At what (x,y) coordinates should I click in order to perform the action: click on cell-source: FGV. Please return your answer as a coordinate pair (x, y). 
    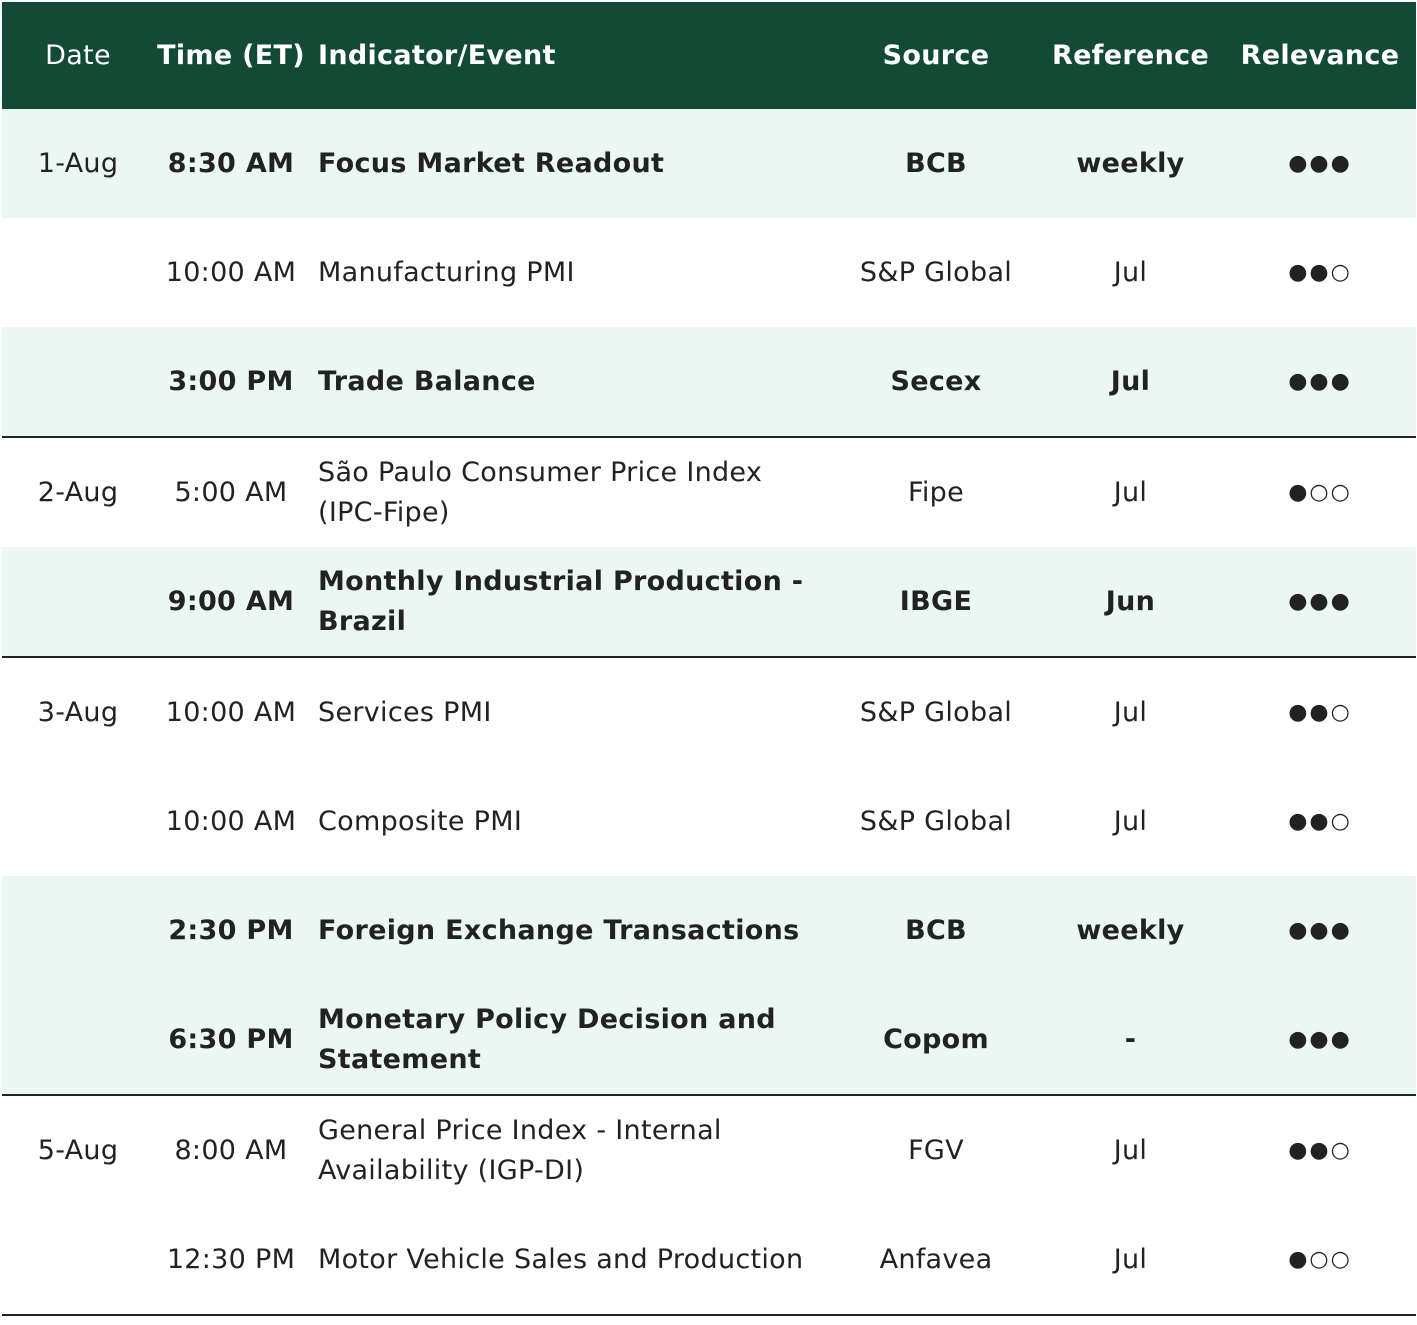
    Looking at the image, I should click on (936, 1150).